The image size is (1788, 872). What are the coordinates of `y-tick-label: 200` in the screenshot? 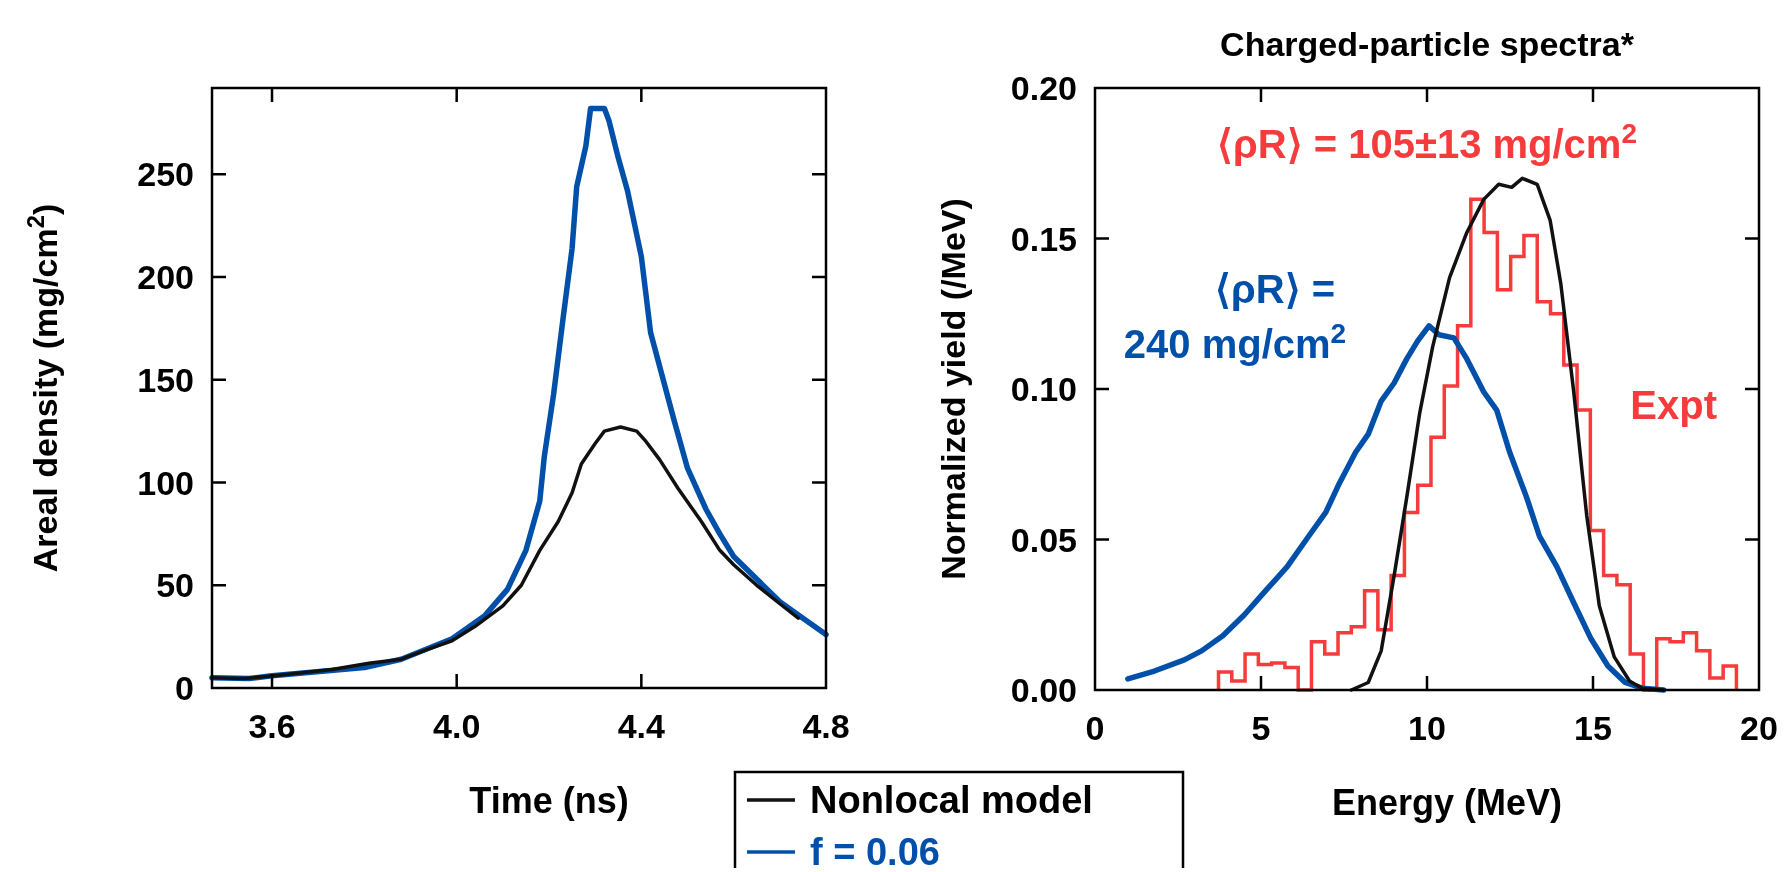 It's located at (165, 277).